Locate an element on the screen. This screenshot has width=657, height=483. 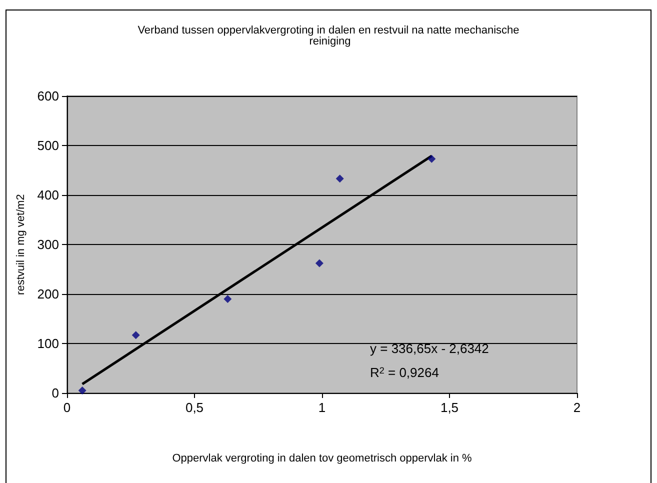
y-tick-label: 600 is located at coordinates (48, 96).